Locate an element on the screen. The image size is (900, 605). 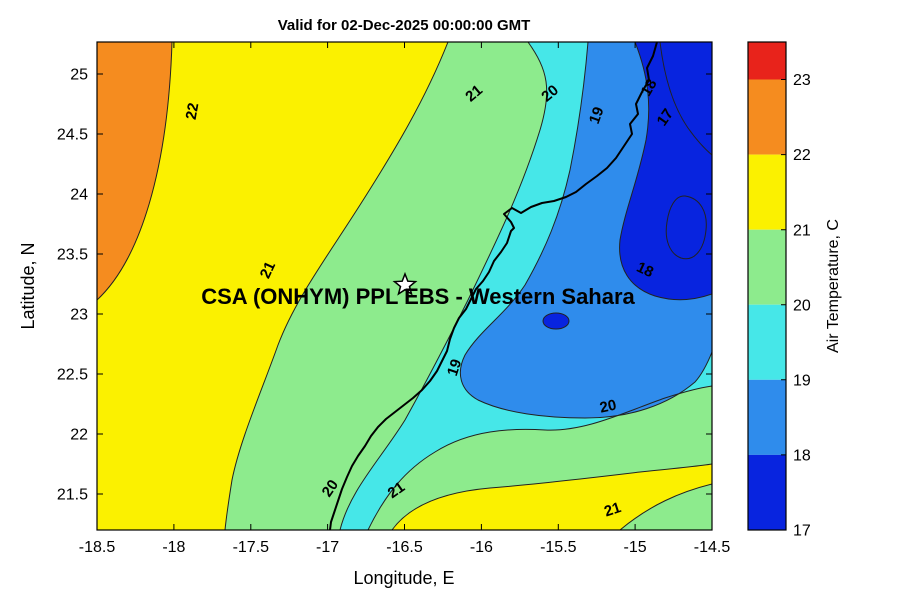
colorbar-tick-label: 23 is located at coordinates (802, 80).